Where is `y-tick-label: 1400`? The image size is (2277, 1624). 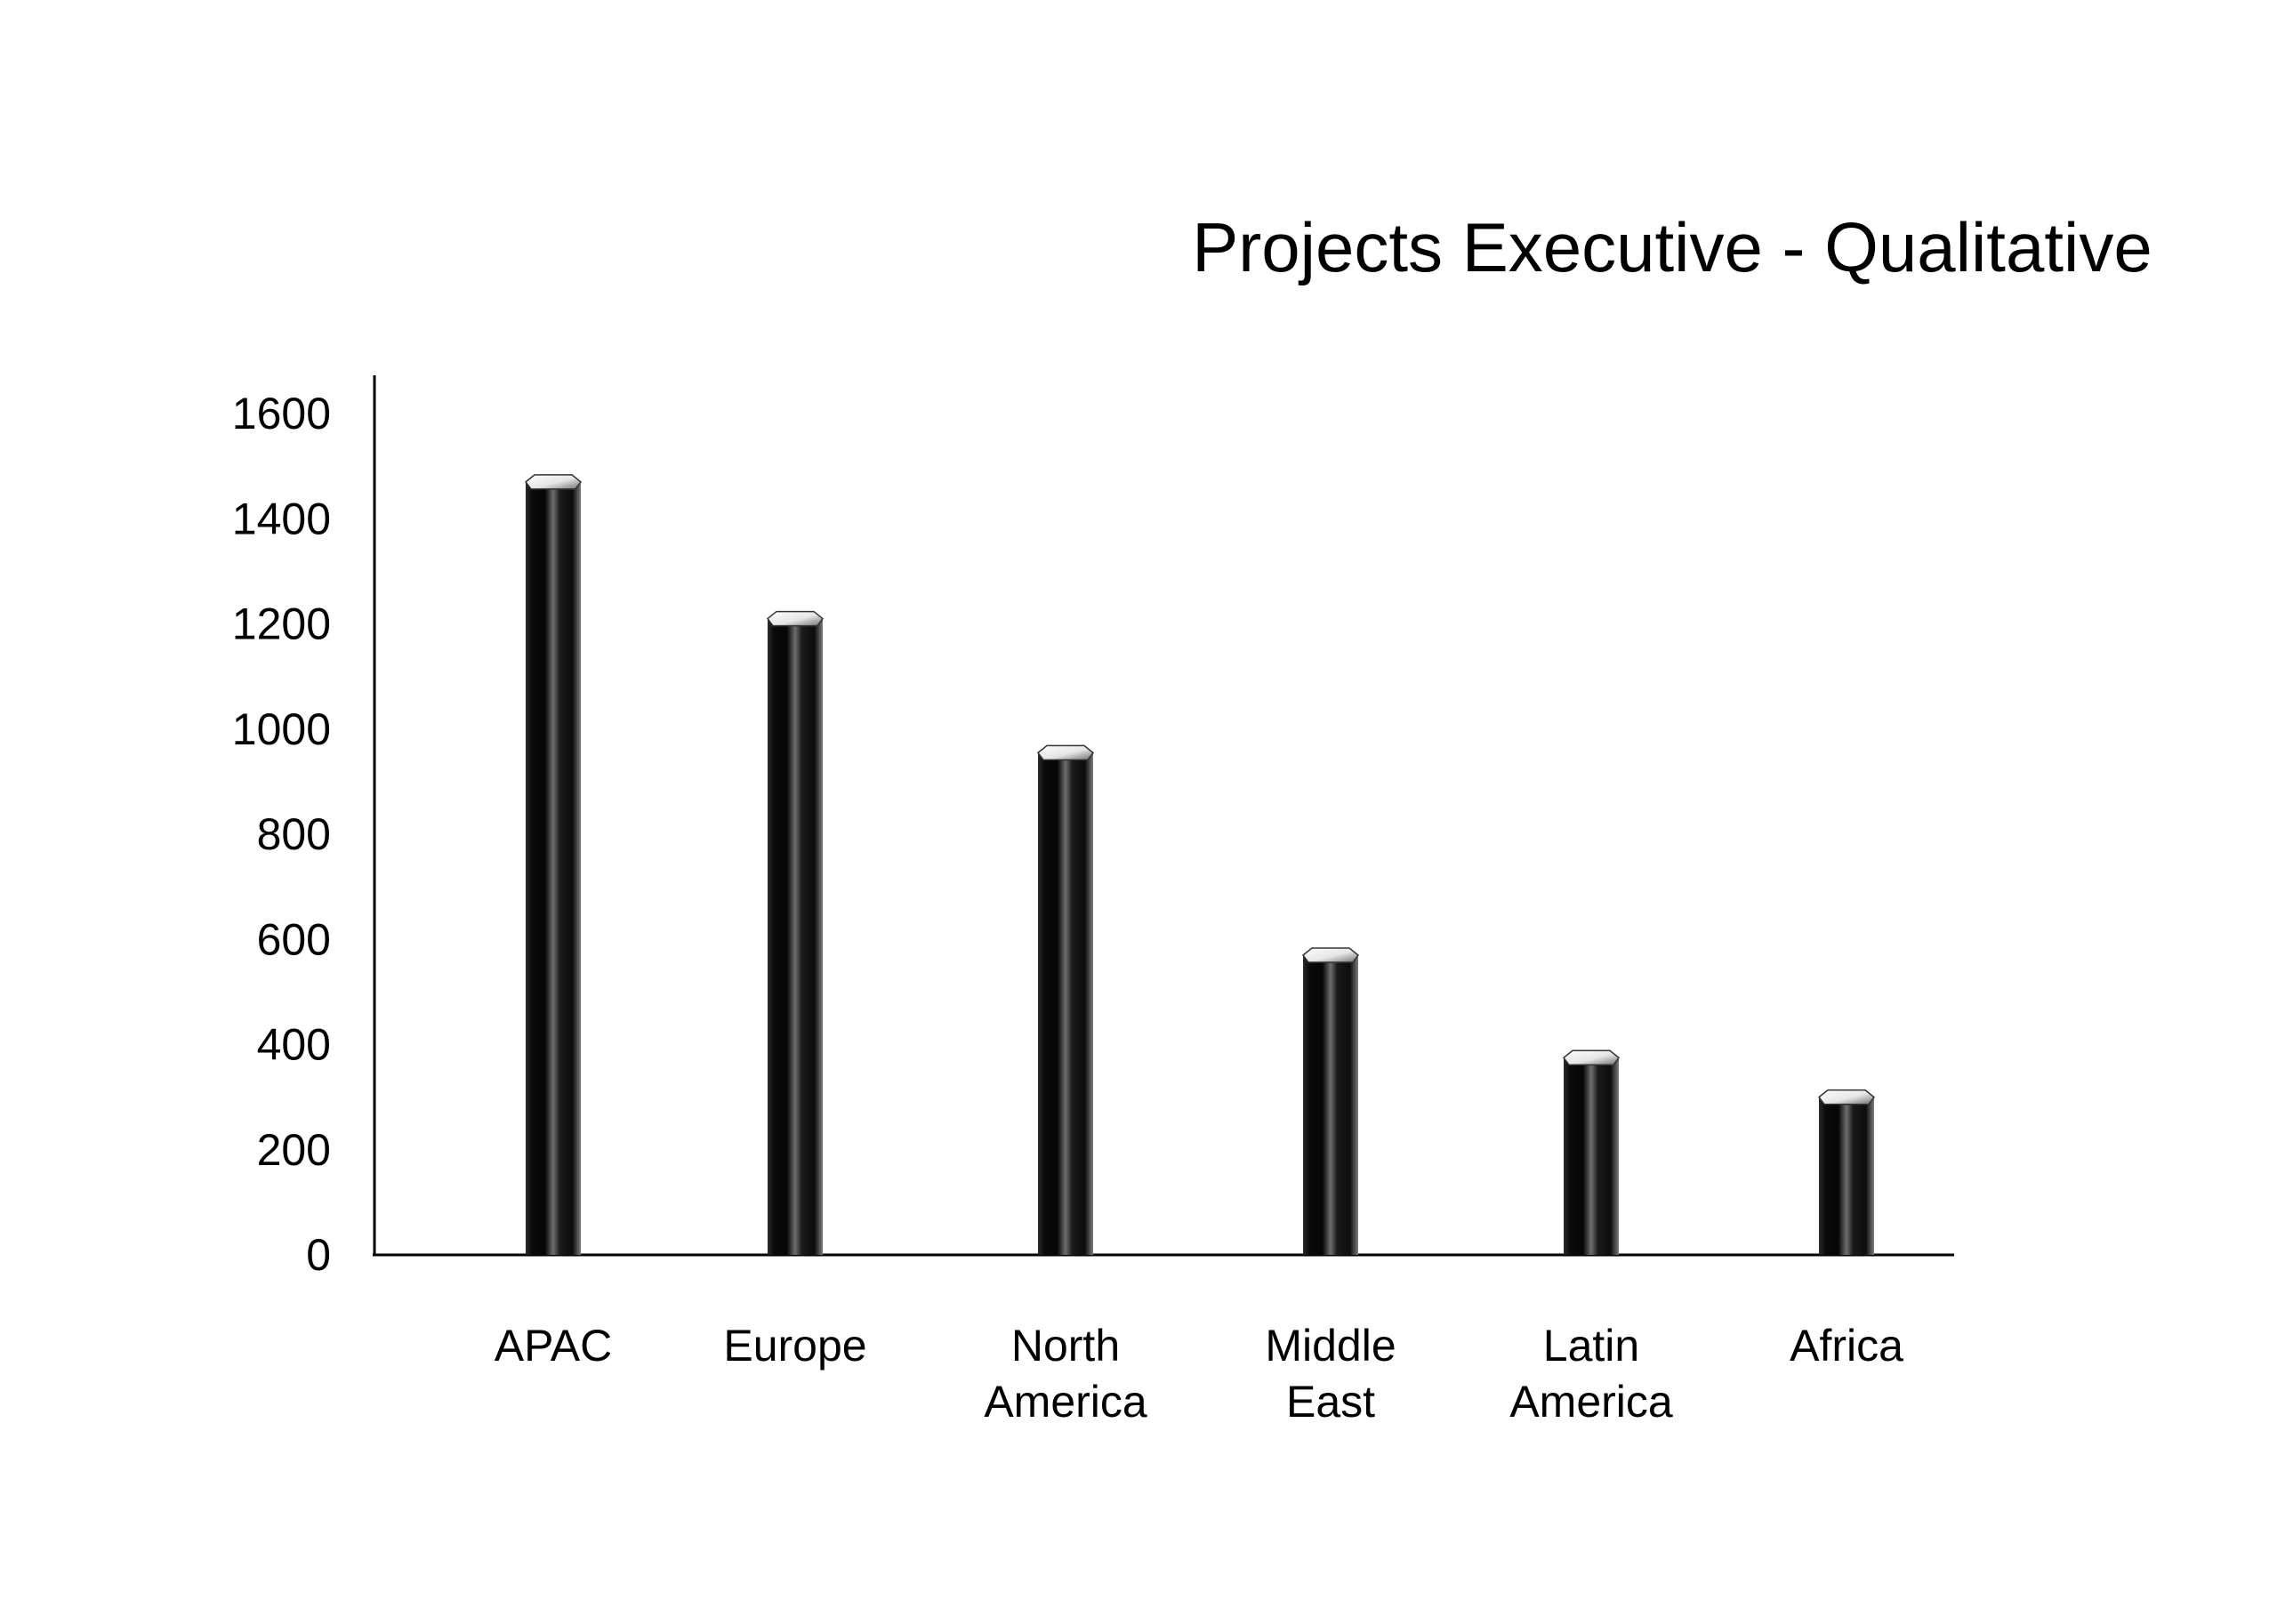
y-tick-label: 1400 is located at coordinates (281, 518).